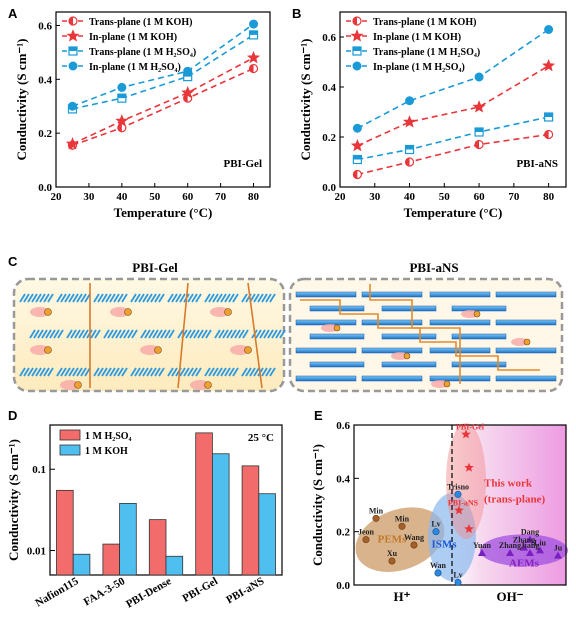  What do you see at coordinates (470, 426) in the screenshot?
I see `point-label: PBI-Gel` at bounding box center [470, 426].